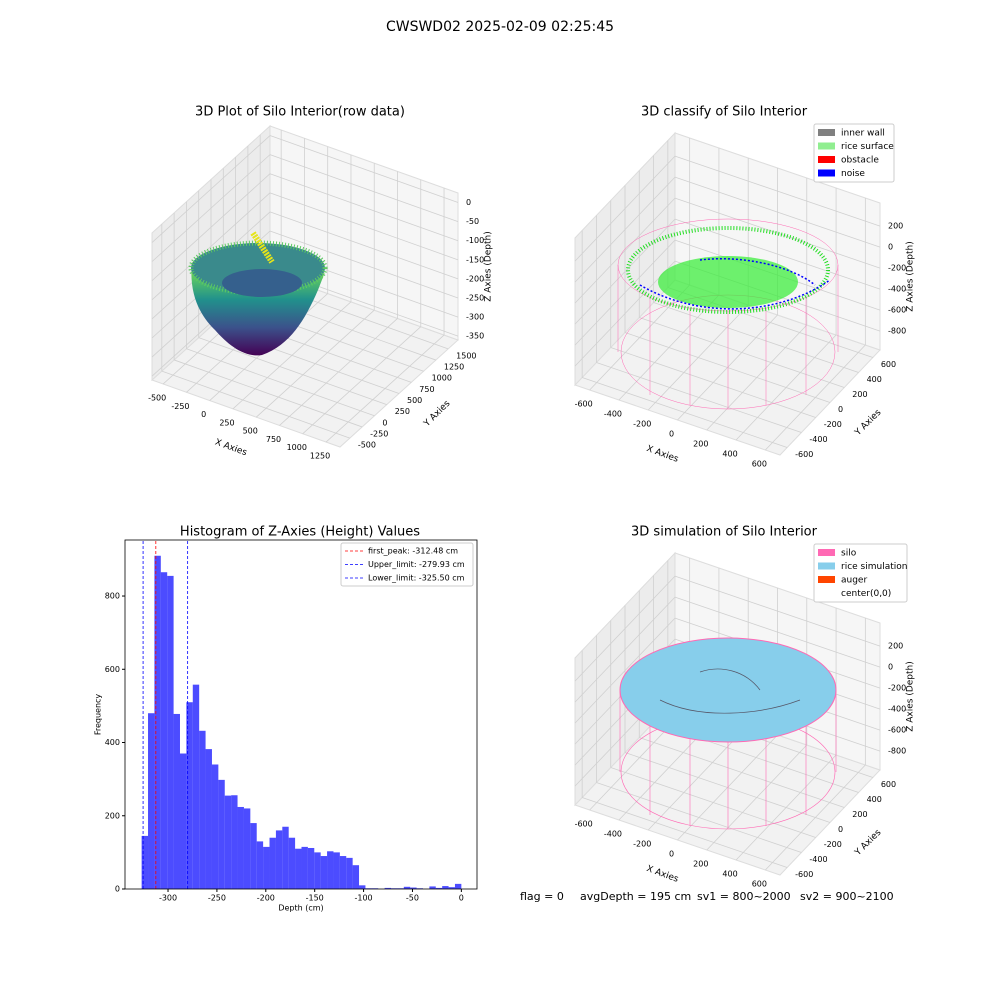 Image resolution: width=1000 pixels, height=1000 pixels. I want to click on legend-label: first_peak: -312.48 cm, so click(413, 551).